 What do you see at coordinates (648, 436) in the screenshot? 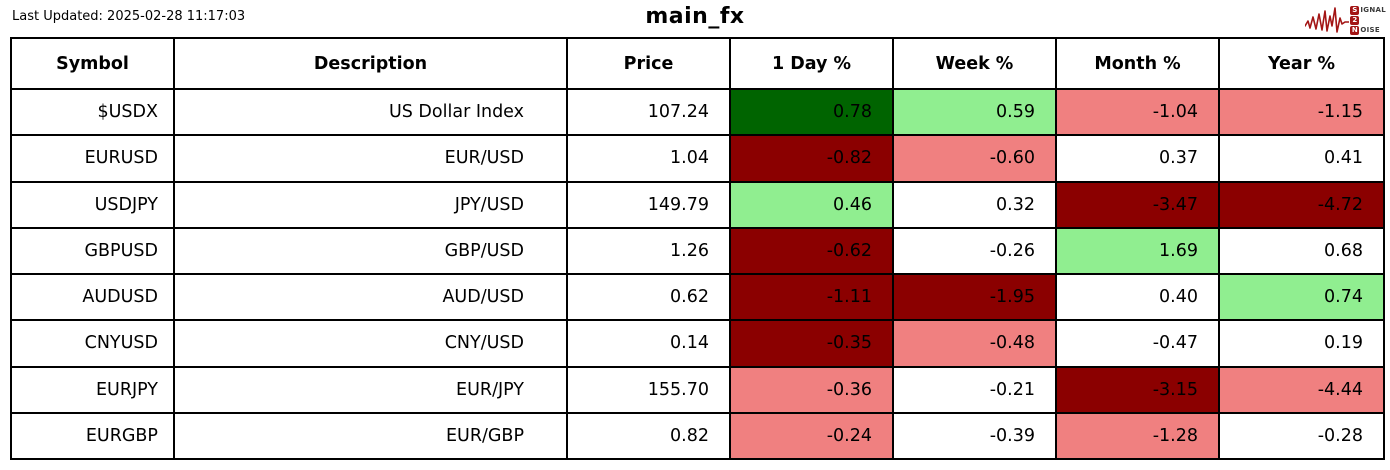
I see `price-cell: 0.82` at bounding box center [648, 436].